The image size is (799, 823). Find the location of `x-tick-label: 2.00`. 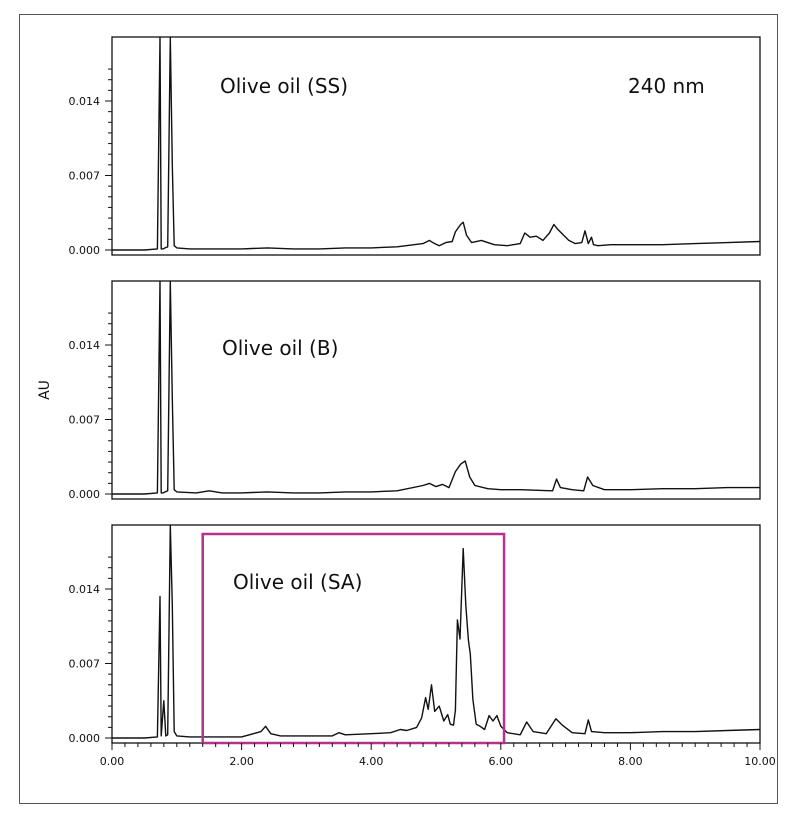

x-tick-label: 2.00 is located at coordinates (241, 761).